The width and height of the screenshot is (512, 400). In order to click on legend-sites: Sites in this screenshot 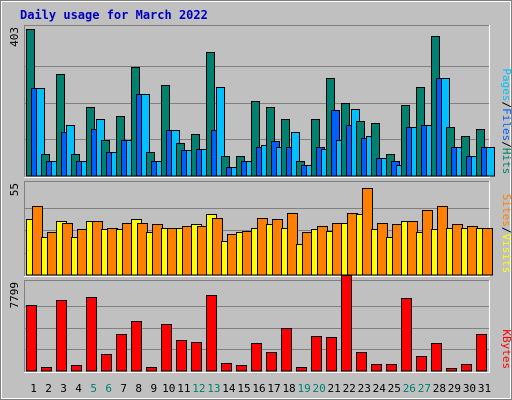, I will do `click(506, 210)`.